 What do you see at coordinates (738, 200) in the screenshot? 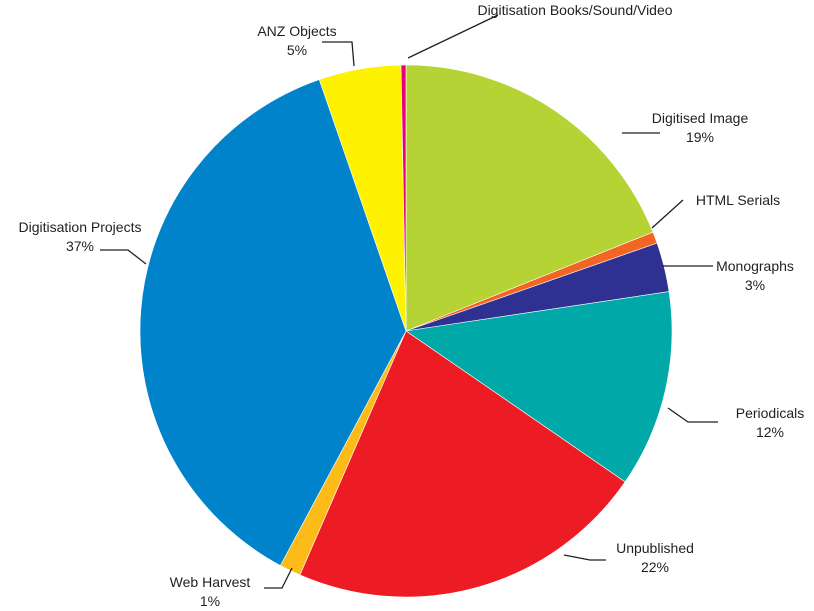
I see `slice-label: HTML Serials` at bounding box center [738, 200].